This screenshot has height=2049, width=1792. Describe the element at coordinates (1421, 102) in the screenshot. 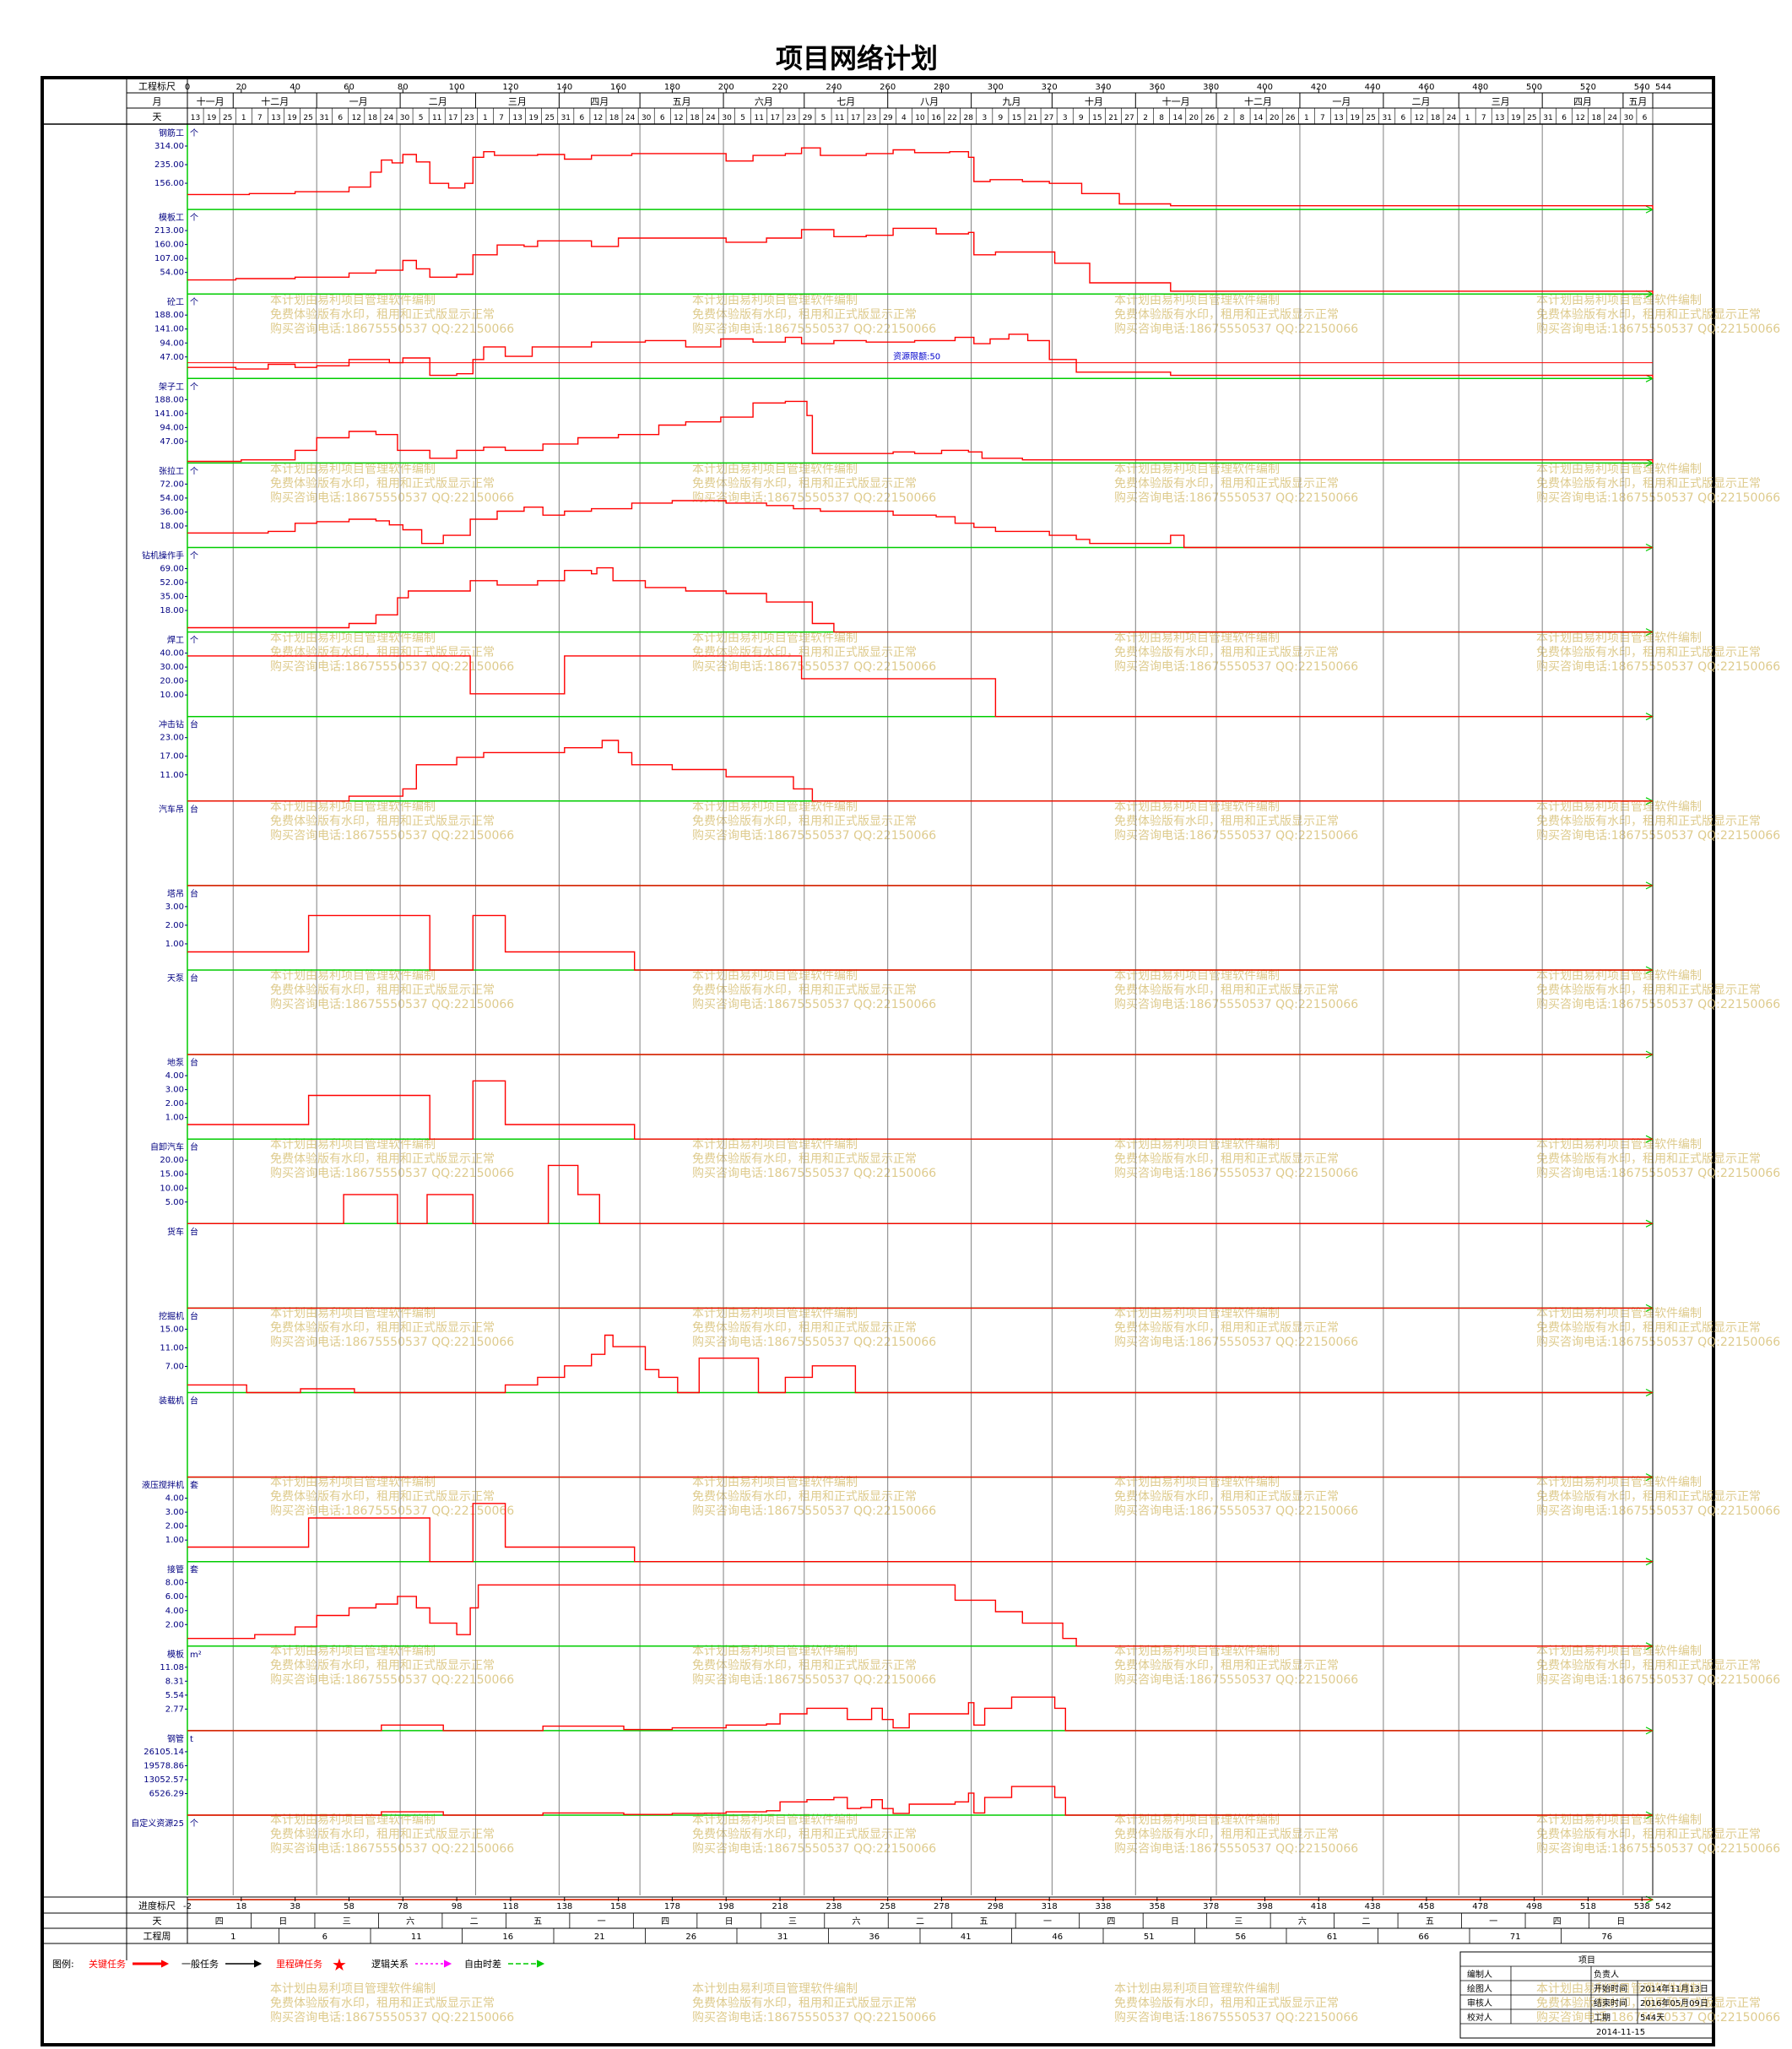

I see `month-label: 二月` at that location.